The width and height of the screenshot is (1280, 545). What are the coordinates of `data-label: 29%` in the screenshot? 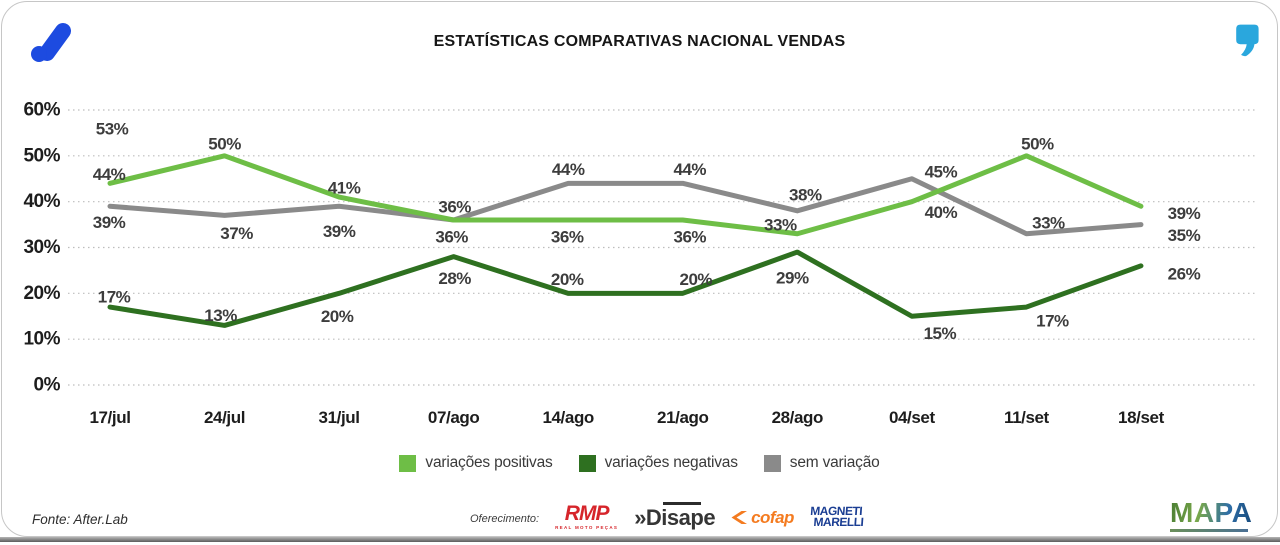 It's located at (792, 278).